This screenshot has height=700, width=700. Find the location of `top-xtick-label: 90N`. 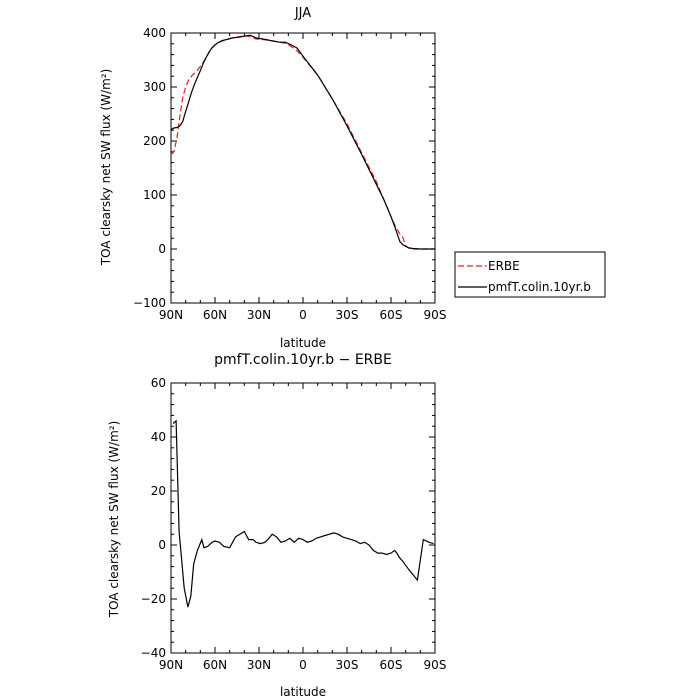

top-xtick-label: 90N is located at coordinates (171, 315).